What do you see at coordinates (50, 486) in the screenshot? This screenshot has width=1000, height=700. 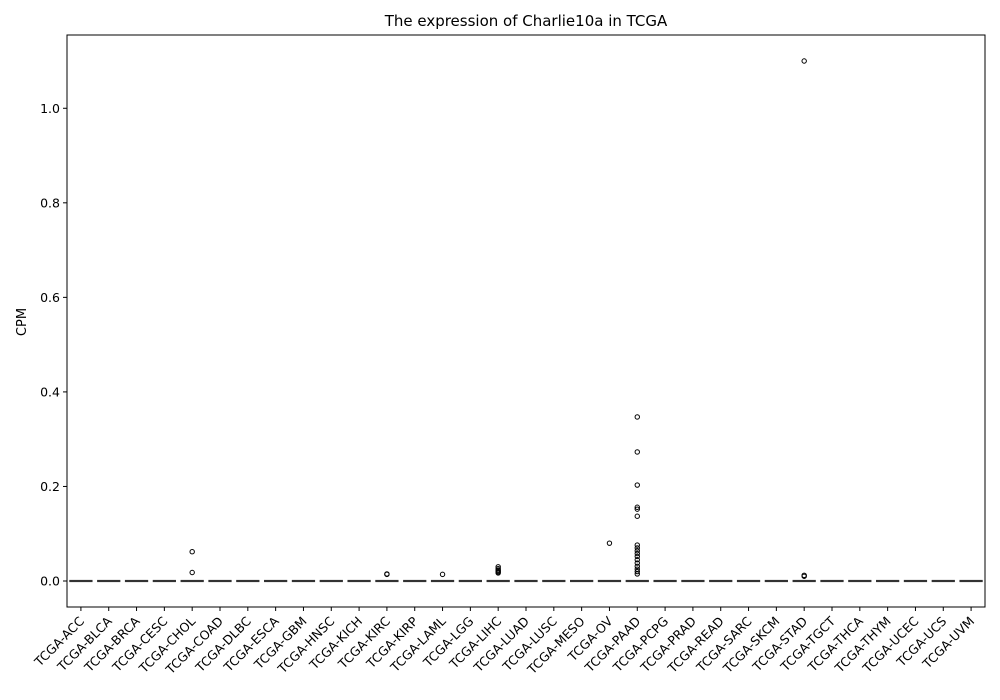 I see `y-tick-label: 0.2` at bounding box center [50, 486].